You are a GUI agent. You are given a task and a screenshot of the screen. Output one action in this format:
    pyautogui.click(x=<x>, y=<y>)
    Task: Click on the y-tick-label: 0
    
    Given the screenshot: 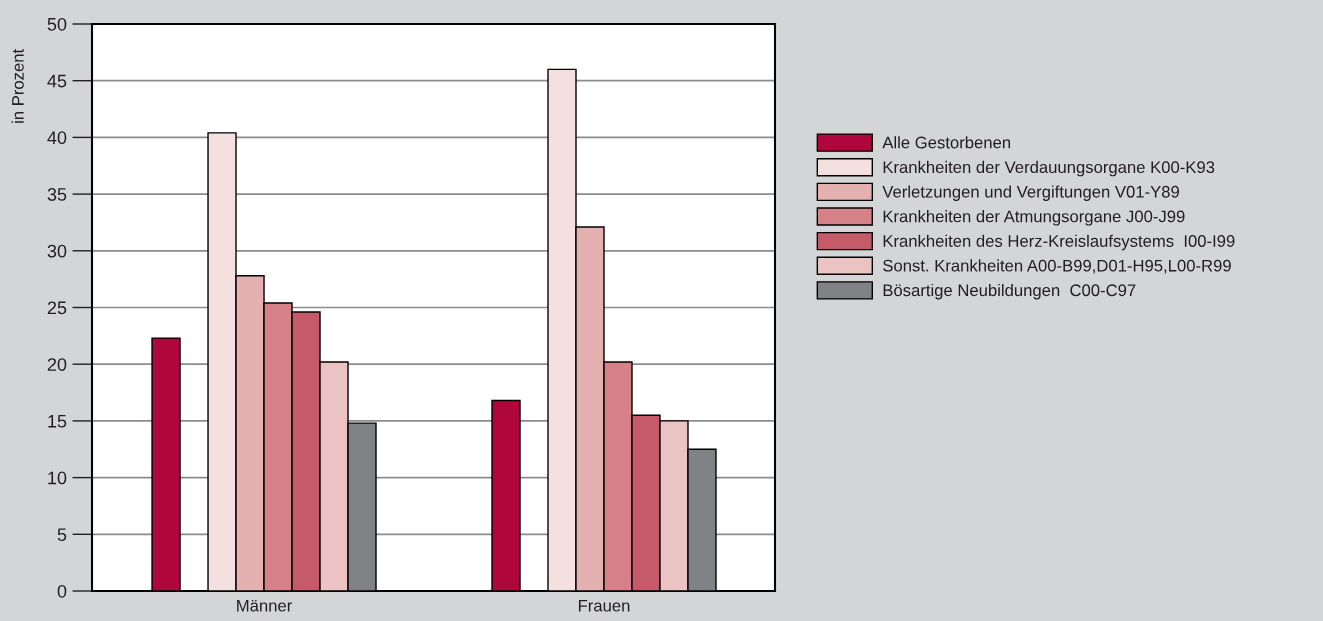 What is the action you would take?
    pyautogui.click(x=62, y=591)
    